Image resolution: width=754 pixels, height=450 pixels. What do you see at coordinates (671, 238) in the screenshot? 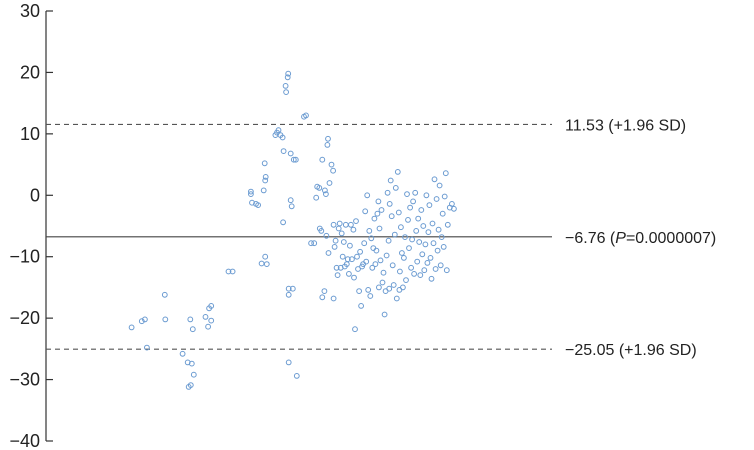
I see `mean-label-suffix: =0.0000007)` at bounding box center [671, 238].